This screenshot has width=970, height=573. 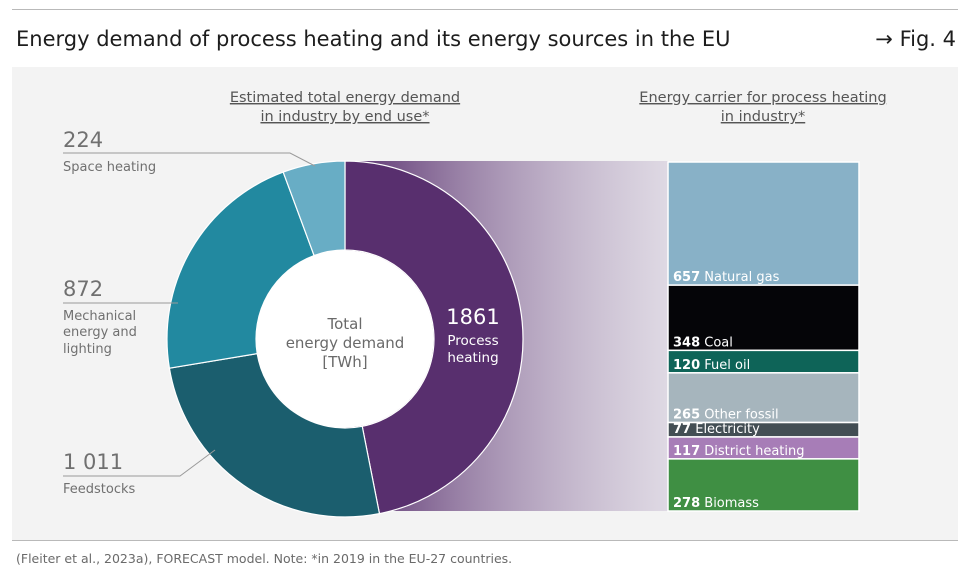 I want to click on bar-name-electricity: Electricity, so click(x=725, y=429).